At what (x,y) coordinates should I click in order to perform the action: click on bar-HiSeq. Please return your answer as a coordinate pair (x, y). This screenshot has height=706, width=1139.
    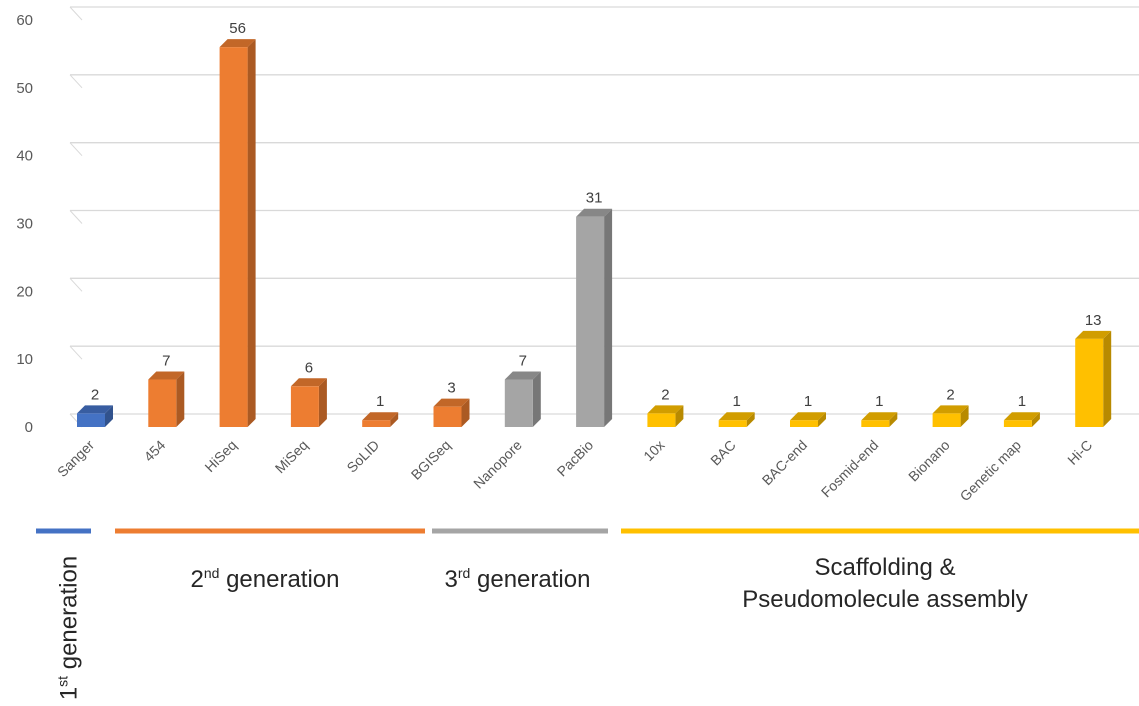
    Looking at the image, I should click on (237, 233).